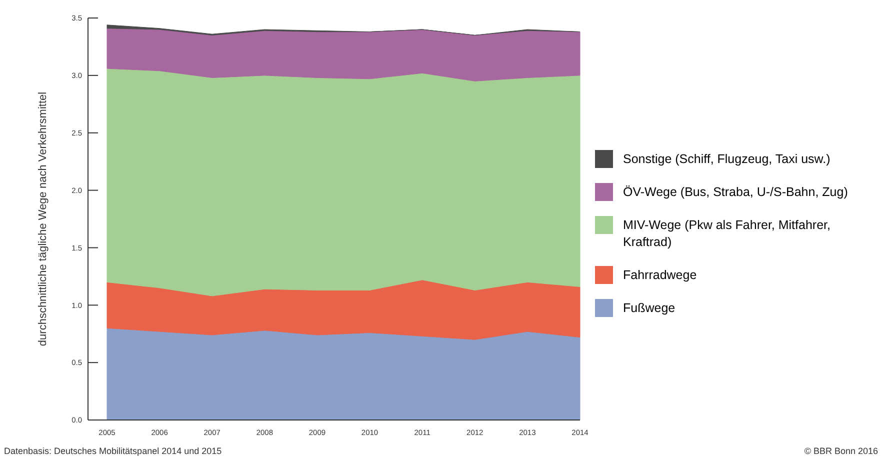 The width and height of the screenshot is (882, 459). Describe the element at coordinates (726, 233) in the screenshot. I see `legend-label: MIV-Wege (Pkw als Fahrer, Mitfahrer, Kraftrad)` at that location.